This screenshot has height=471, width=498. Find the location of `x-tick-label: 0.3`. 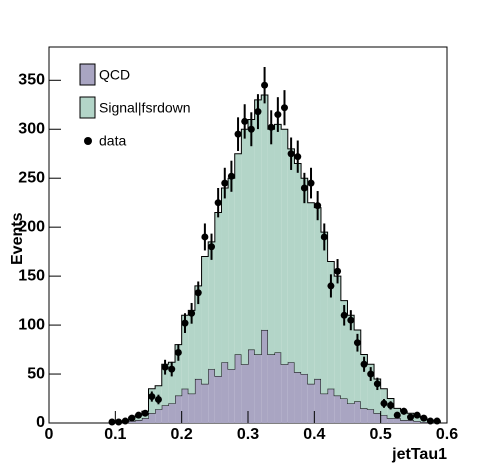

x-tick-label: 0.3 is located at coordinates (248, 434).